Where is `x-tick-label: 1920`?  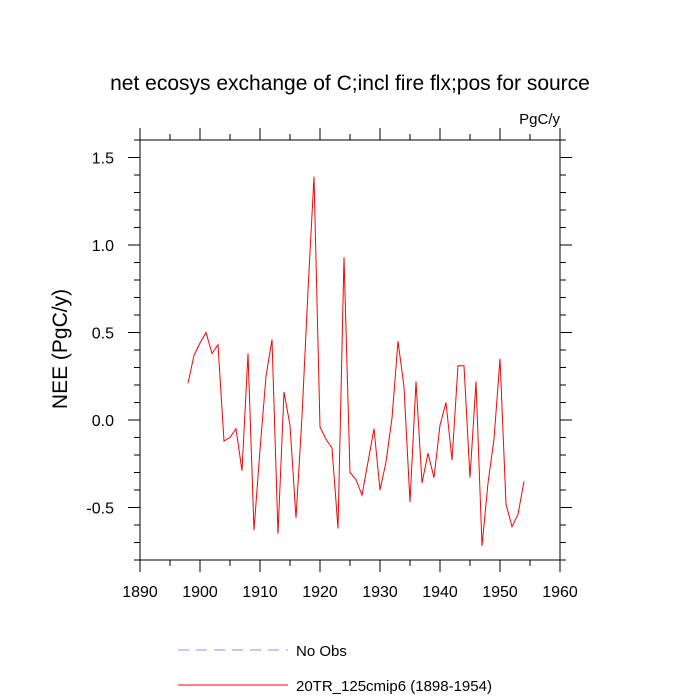
x-tick-label: 1920 is located at coordinates (320, 592).